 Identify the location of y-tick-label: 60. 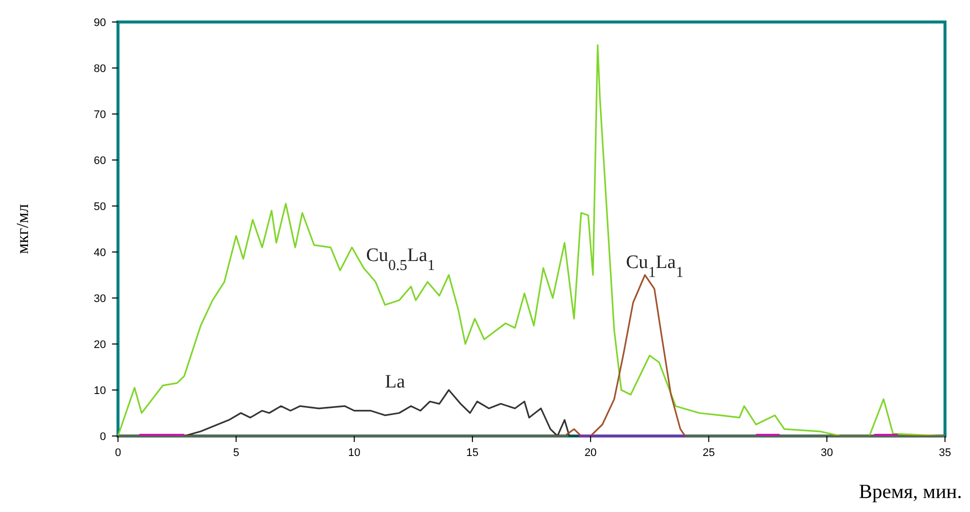
(100, 161).